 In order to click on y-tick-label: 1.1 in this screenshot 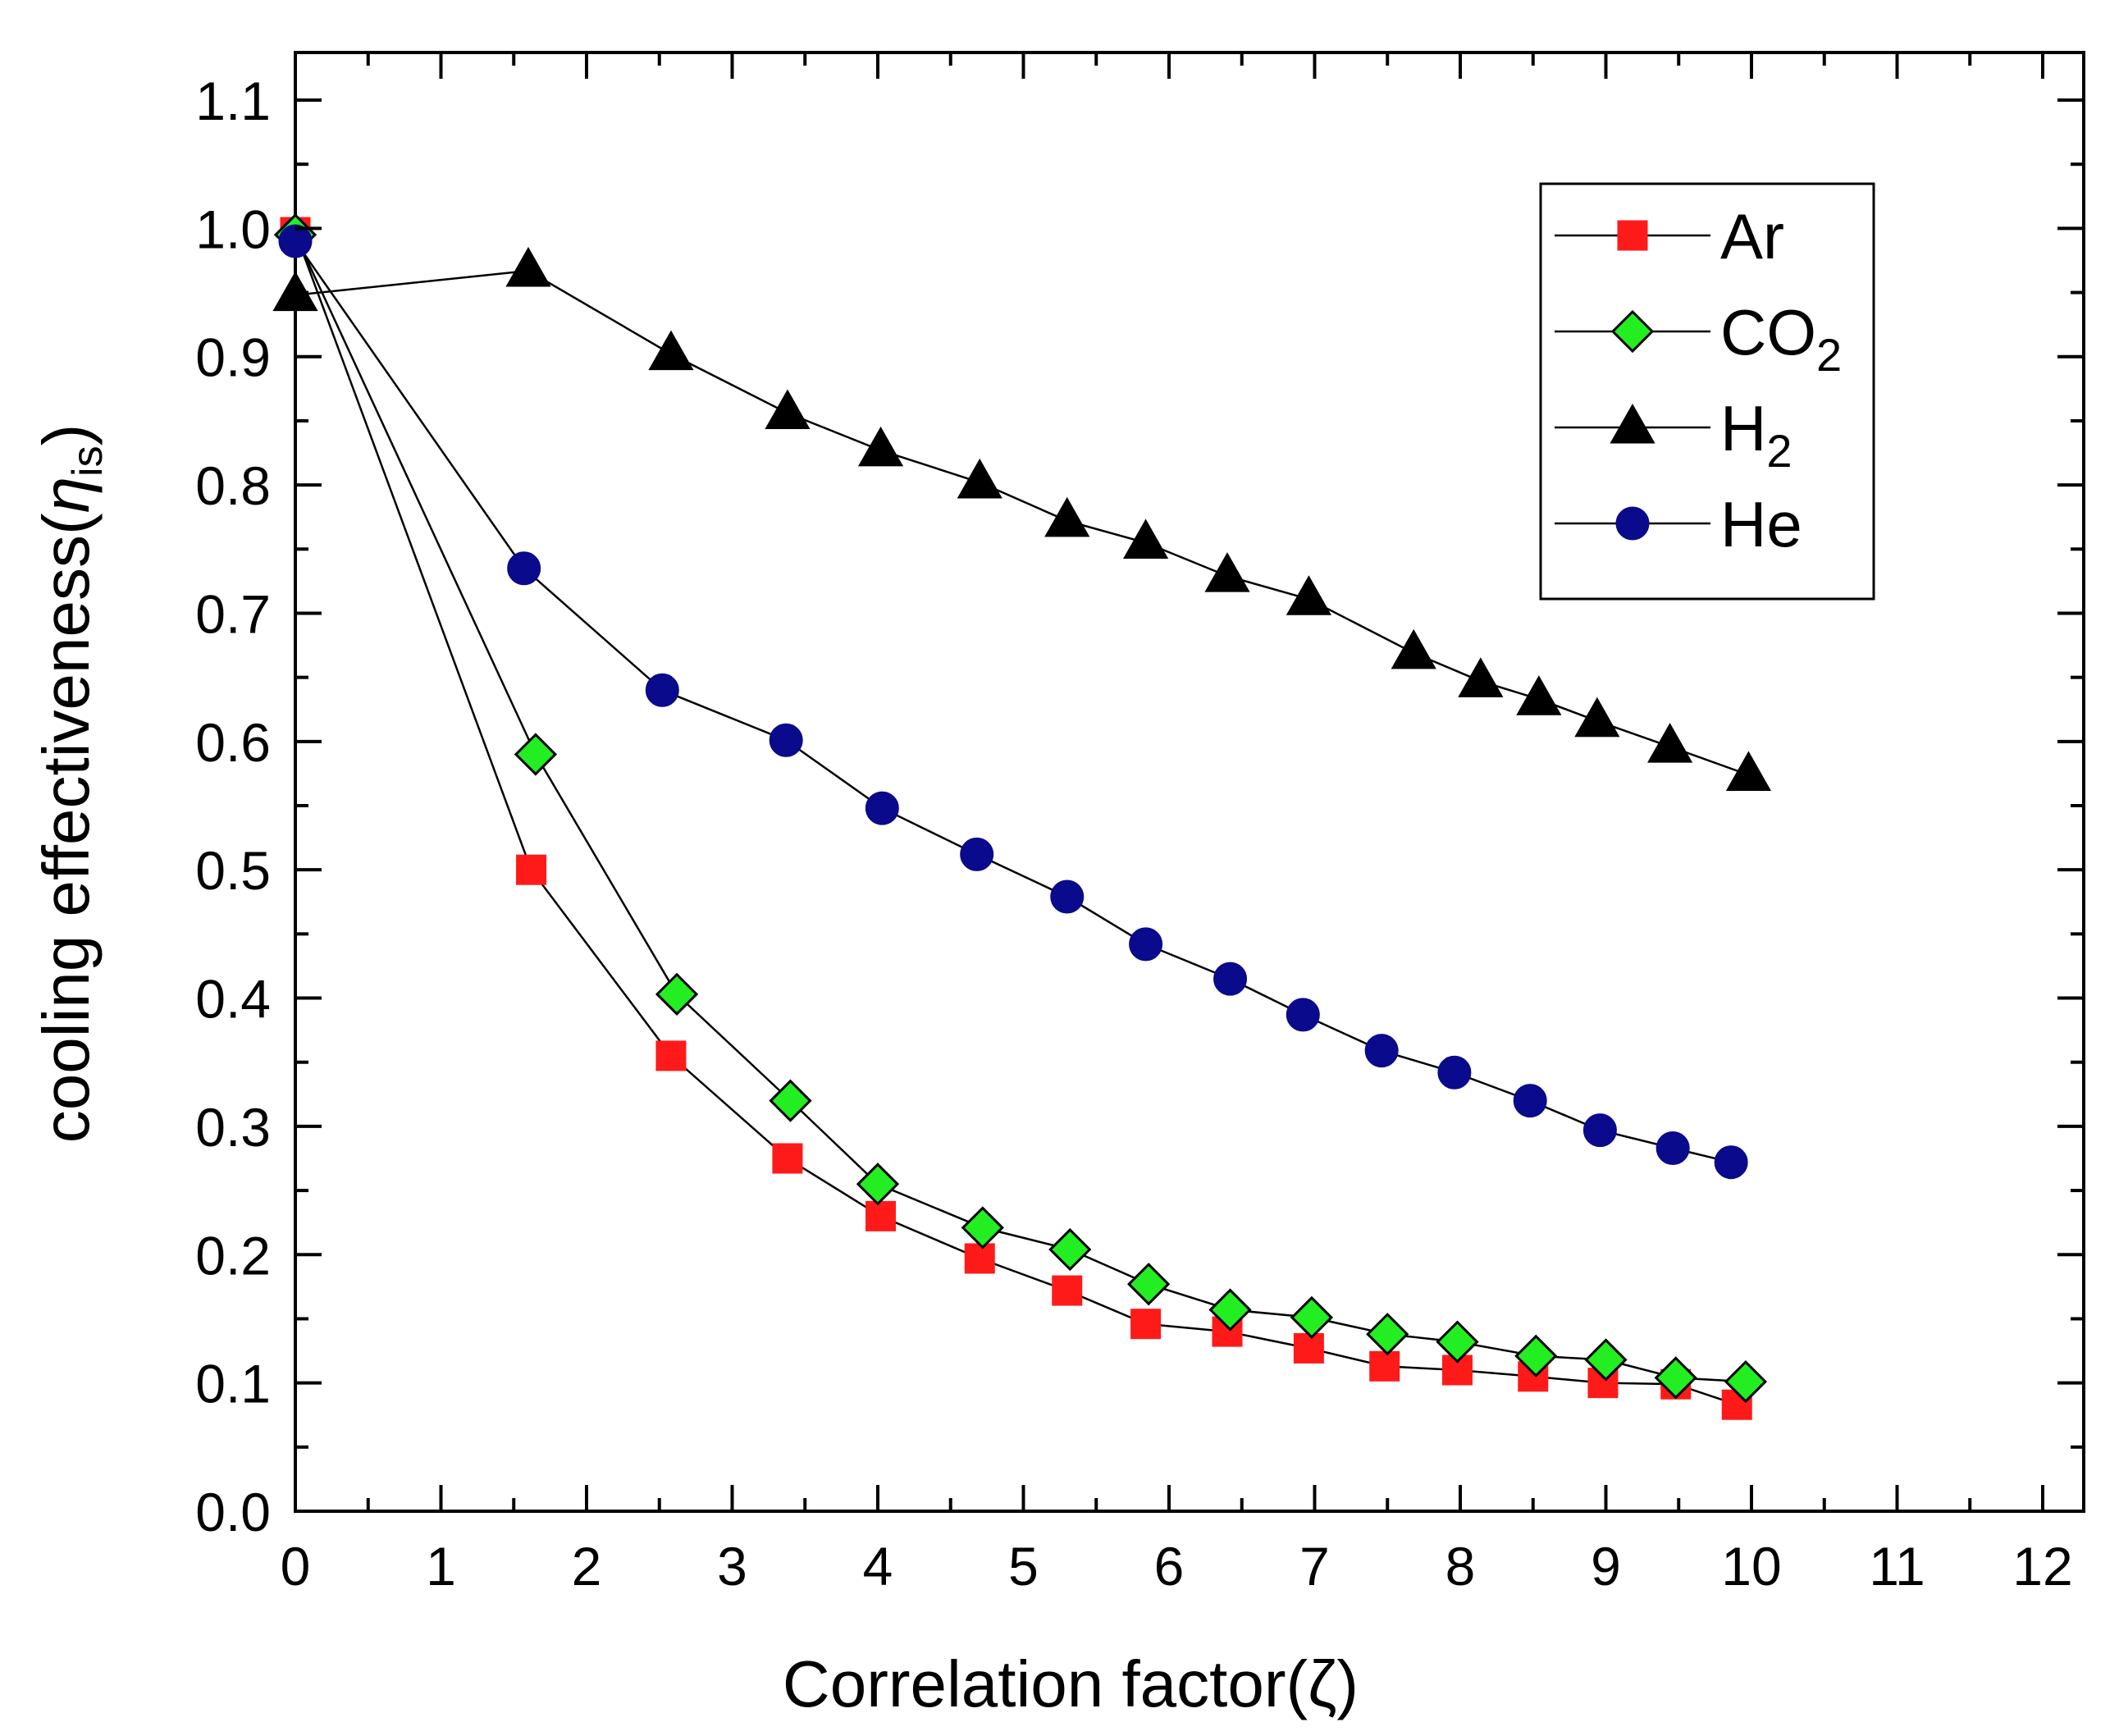, I will do `click(233, 101)`.